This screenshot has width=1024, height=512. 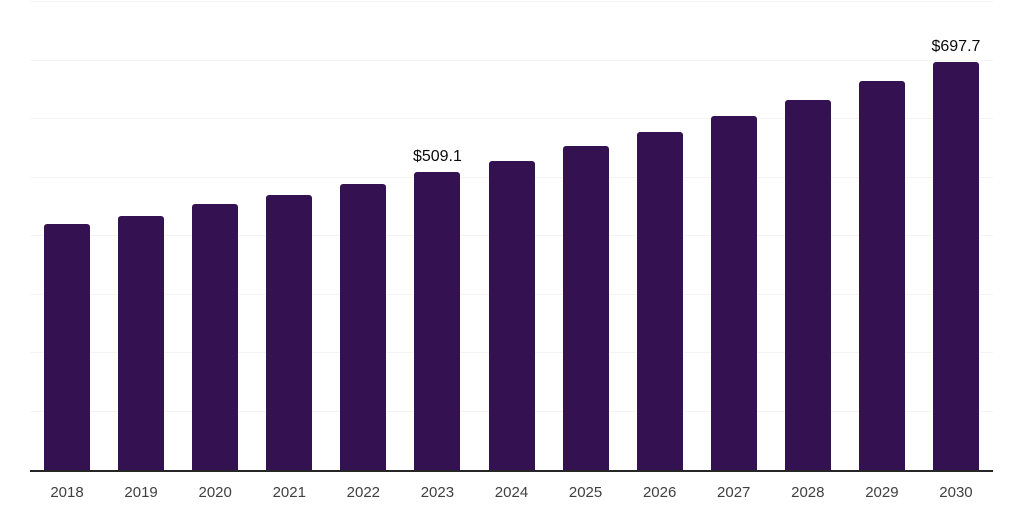 I want to click on bar-2026, so click(x=659, y=300).